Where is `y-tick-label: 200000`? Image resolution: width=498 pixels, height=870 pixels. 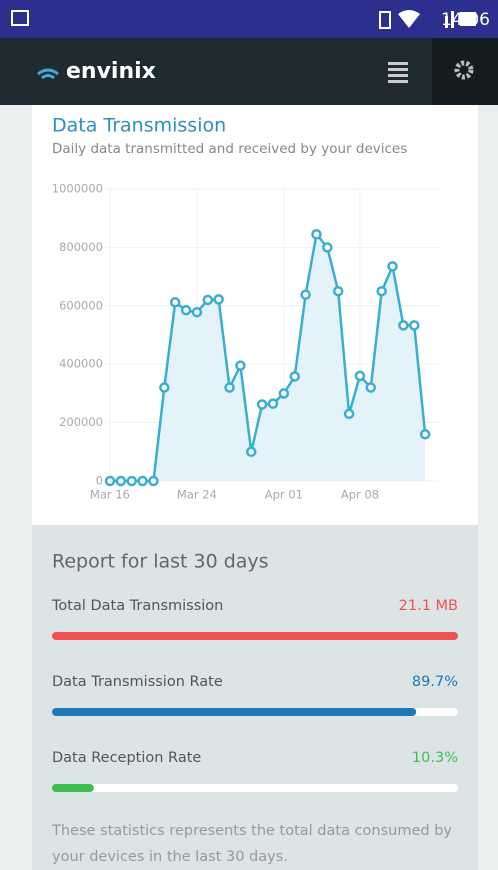 y-tick-label: 200000 is located at coordinates (81, 422).